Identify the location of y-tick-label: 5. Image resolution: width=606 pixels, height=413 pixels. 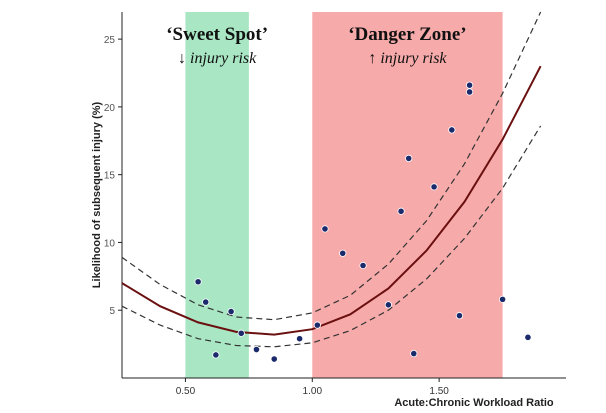
(112, 311).